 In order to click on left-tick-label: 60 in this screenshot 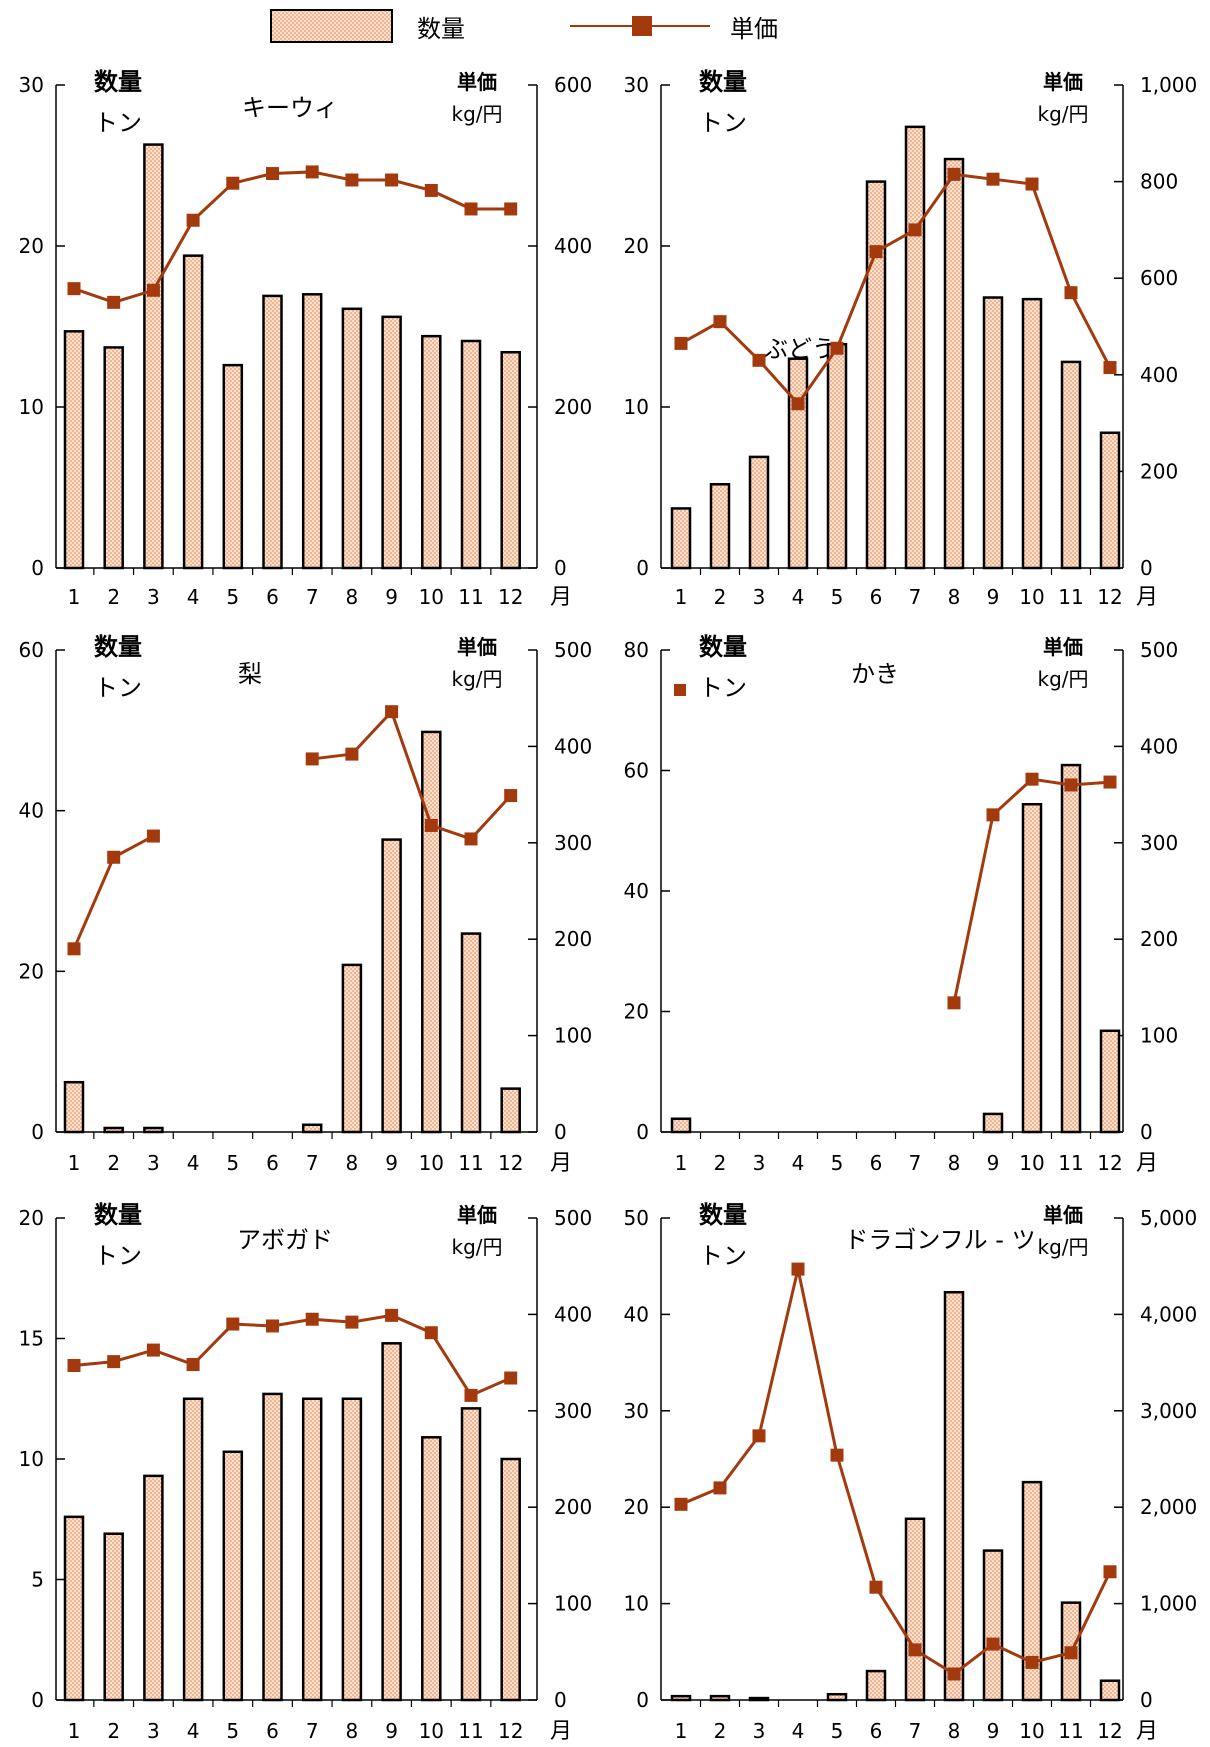, I will do `click(636, 771)`.